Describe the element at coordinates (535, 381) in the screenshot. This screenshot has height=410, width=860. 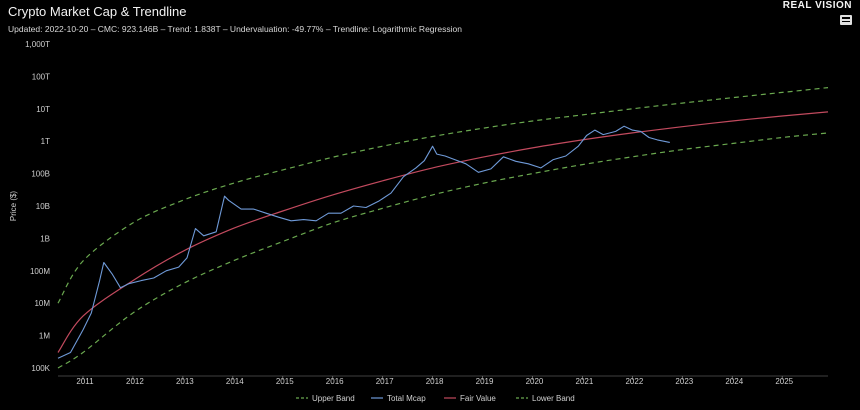
I see `x-tick-label: 2020` at that location.